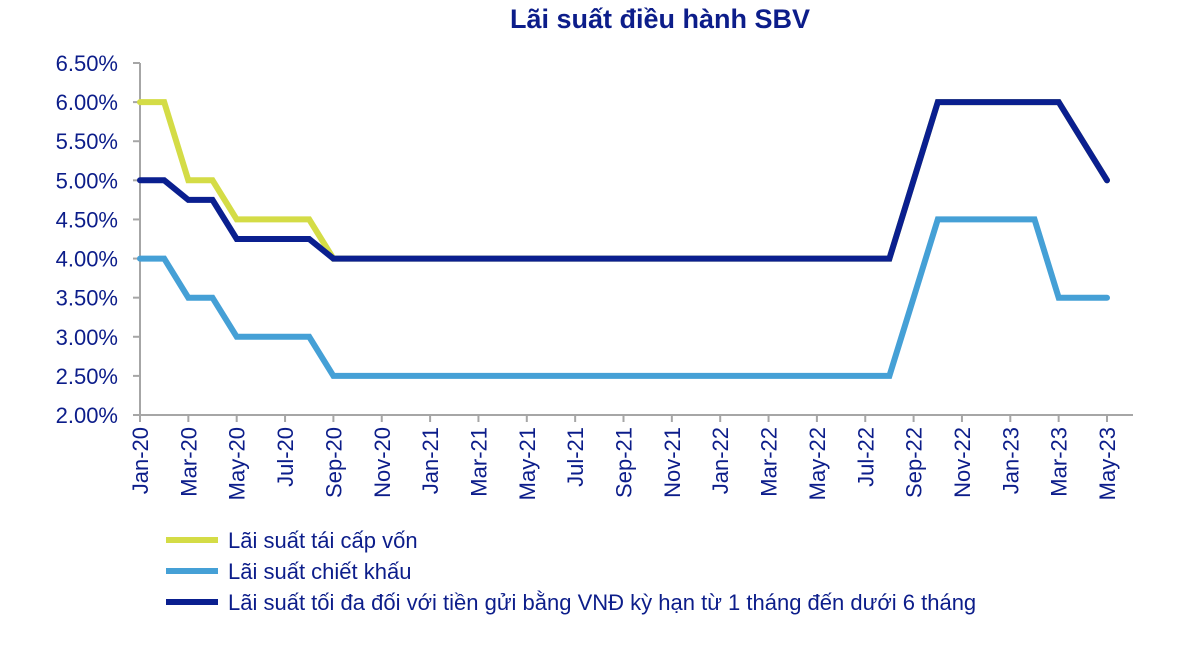  Describe the element at coordinates (575, 457) in the screenshot. I see `x-tick-label: Jul-21` at that location.